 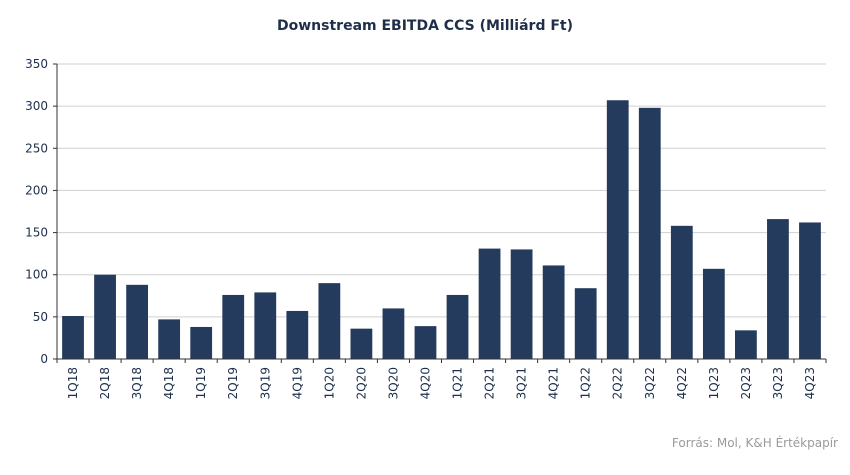 What do you see at coordinates (105, 316) in the screenshot?
I see `bar-2q18` at bounding box center [105, 316].